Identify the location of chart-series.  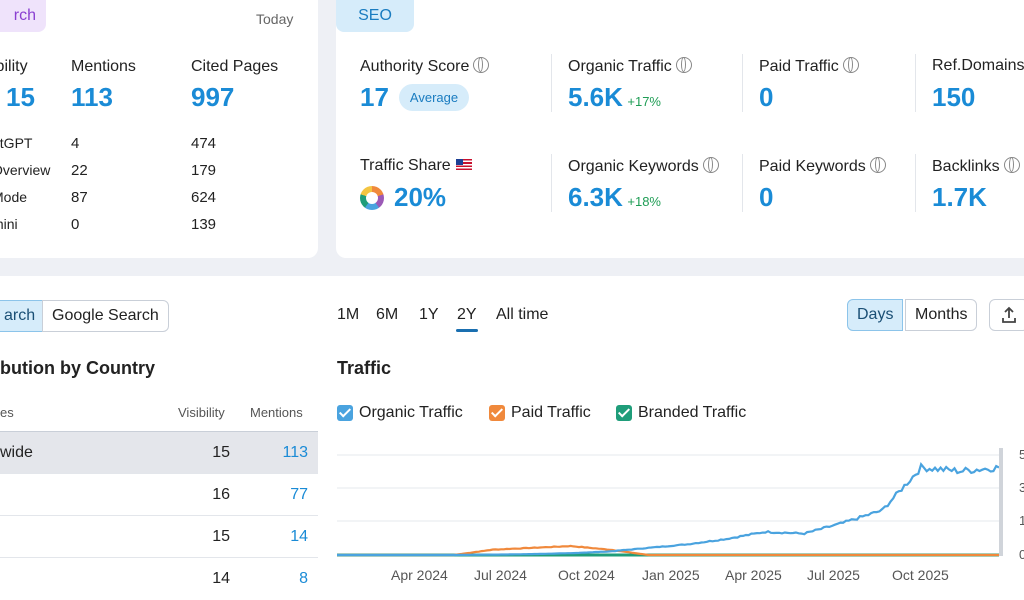
(668, 509).